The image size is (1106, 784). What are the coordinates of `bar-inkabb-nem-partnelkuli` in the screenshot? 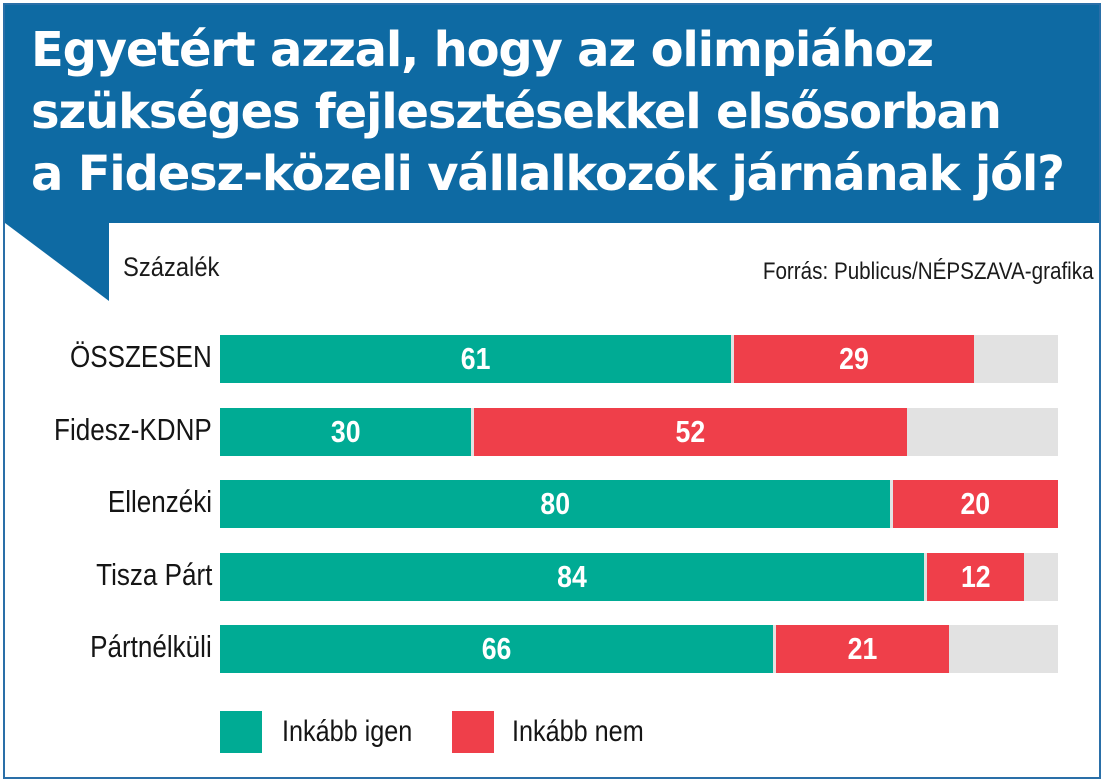 It's located at (863, 649).